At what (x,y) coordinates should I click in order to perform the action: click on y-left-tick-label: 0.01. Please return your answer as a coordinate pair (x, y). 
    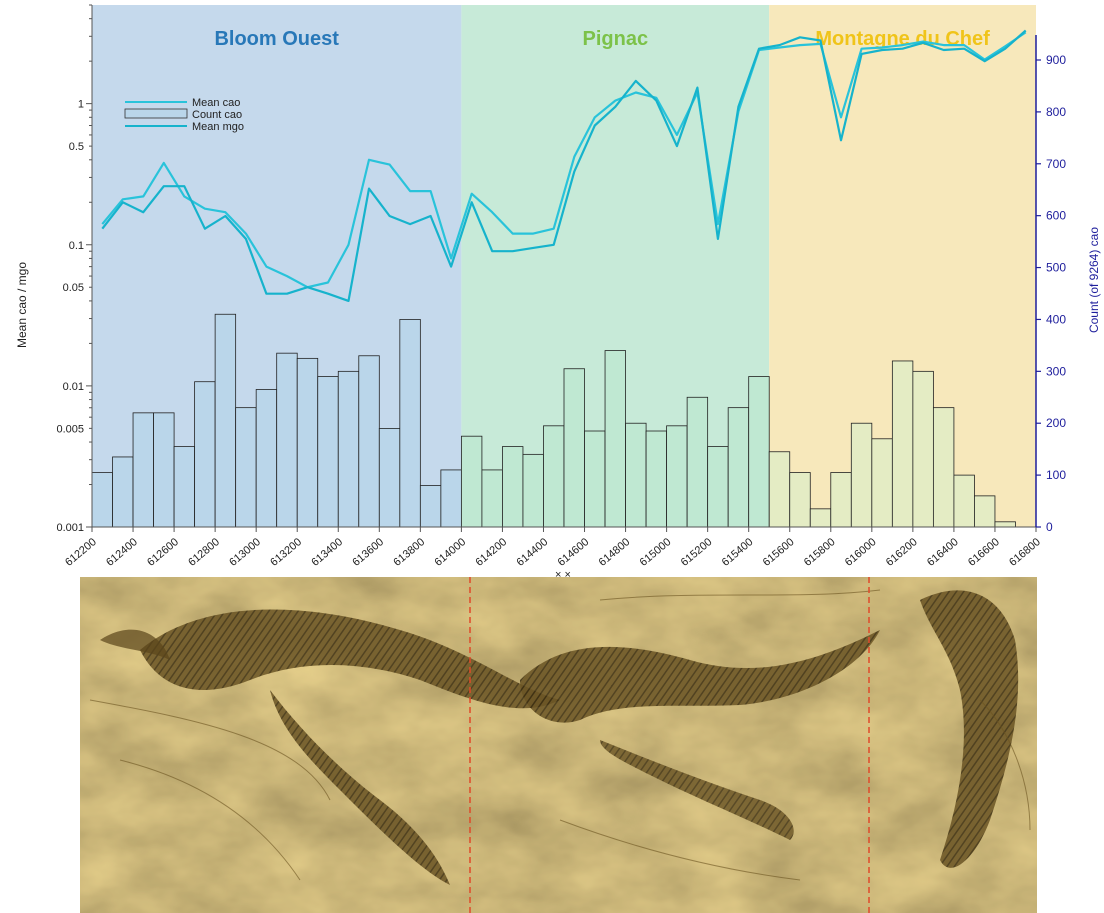
    Looking at the image, I should click on (73, 387).